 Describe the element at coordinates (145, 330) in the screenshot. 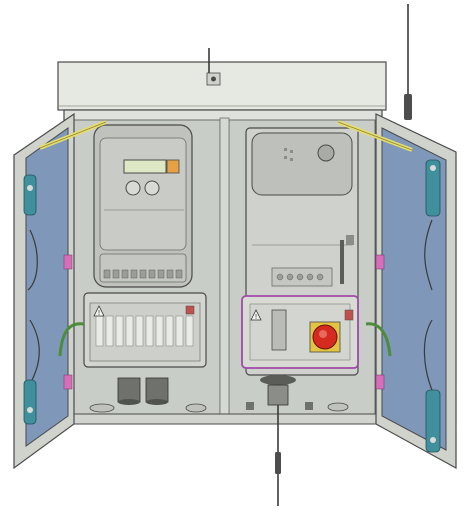

I see `terminal-block` at that location.